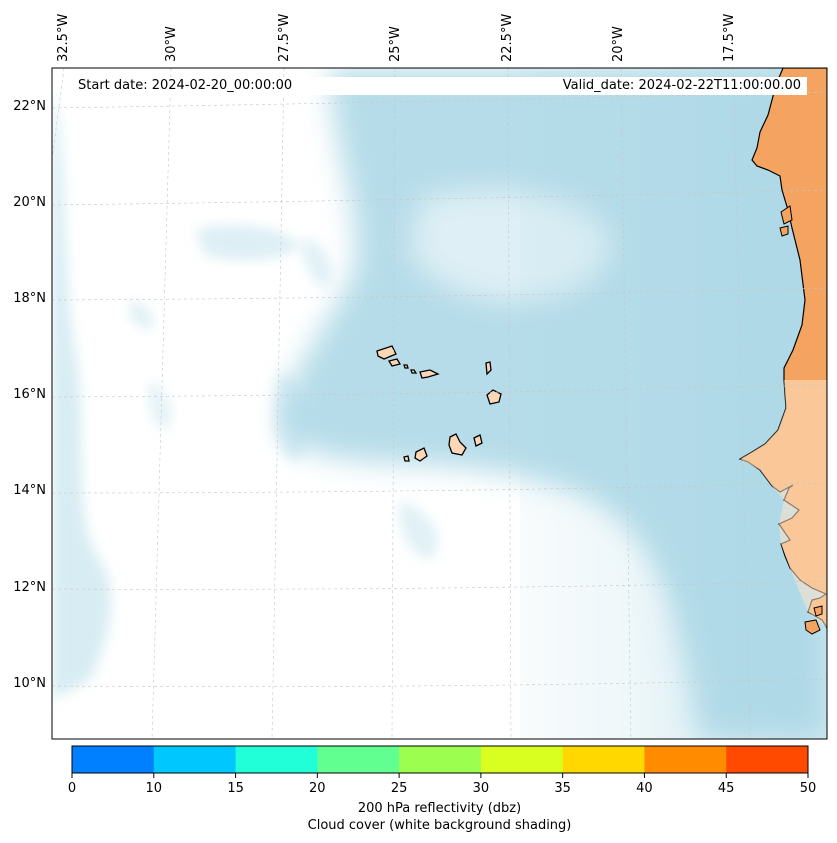  I want to click on lat-label-18n: 18°N, so click(29, 298).